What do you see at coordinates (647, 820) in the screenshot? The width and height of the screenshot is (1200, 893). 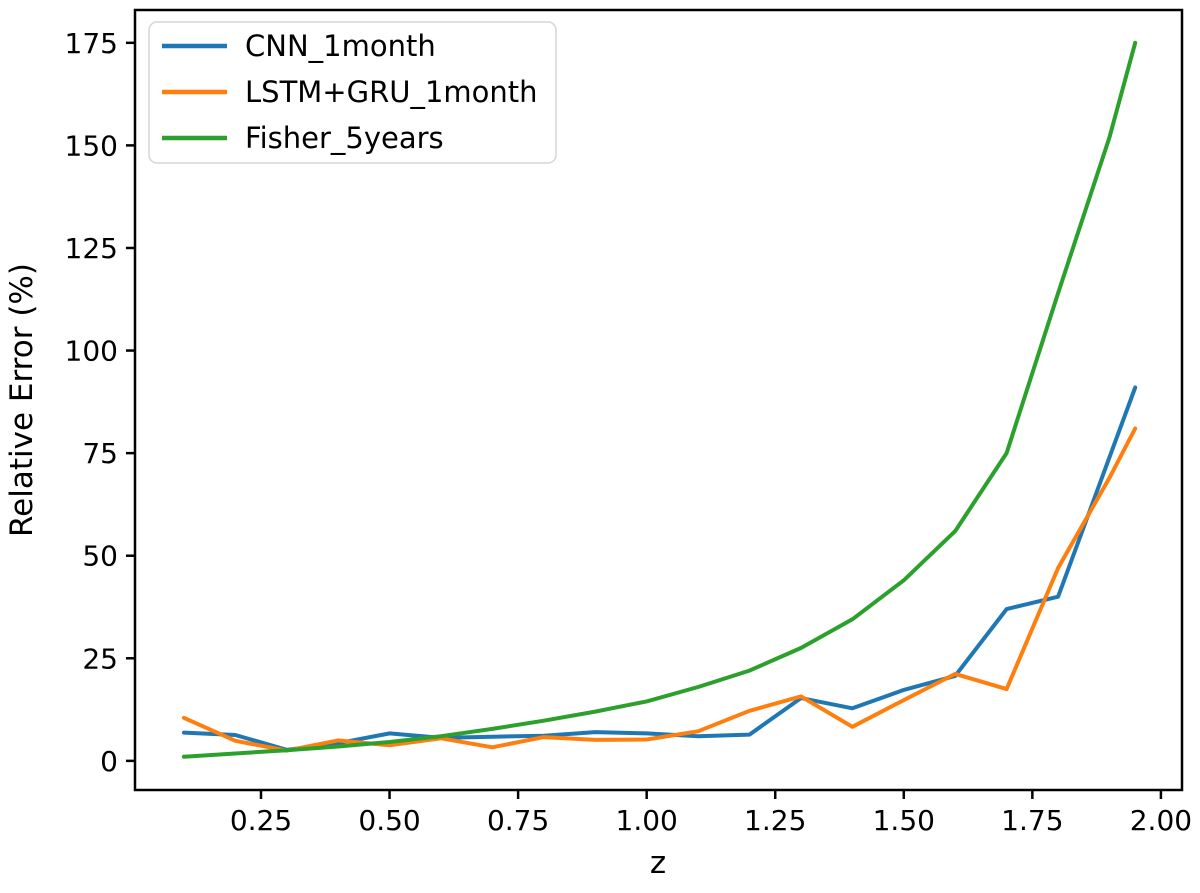 I see `x-tick-label: 1.00` at bounding box center [647, 820].